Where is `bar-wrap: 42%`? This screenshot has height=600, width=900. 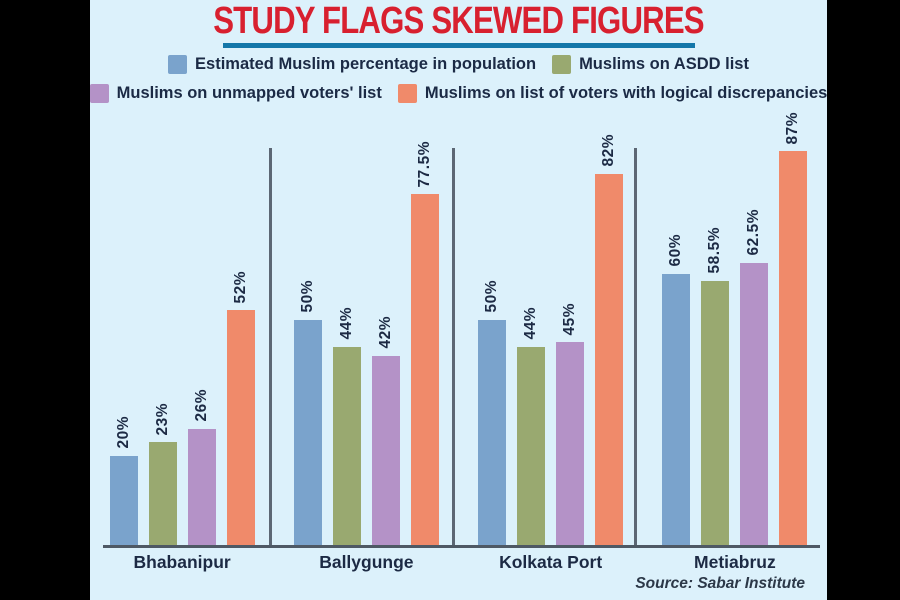
bar-wrap: 42% is located at coordinates (385, 319).